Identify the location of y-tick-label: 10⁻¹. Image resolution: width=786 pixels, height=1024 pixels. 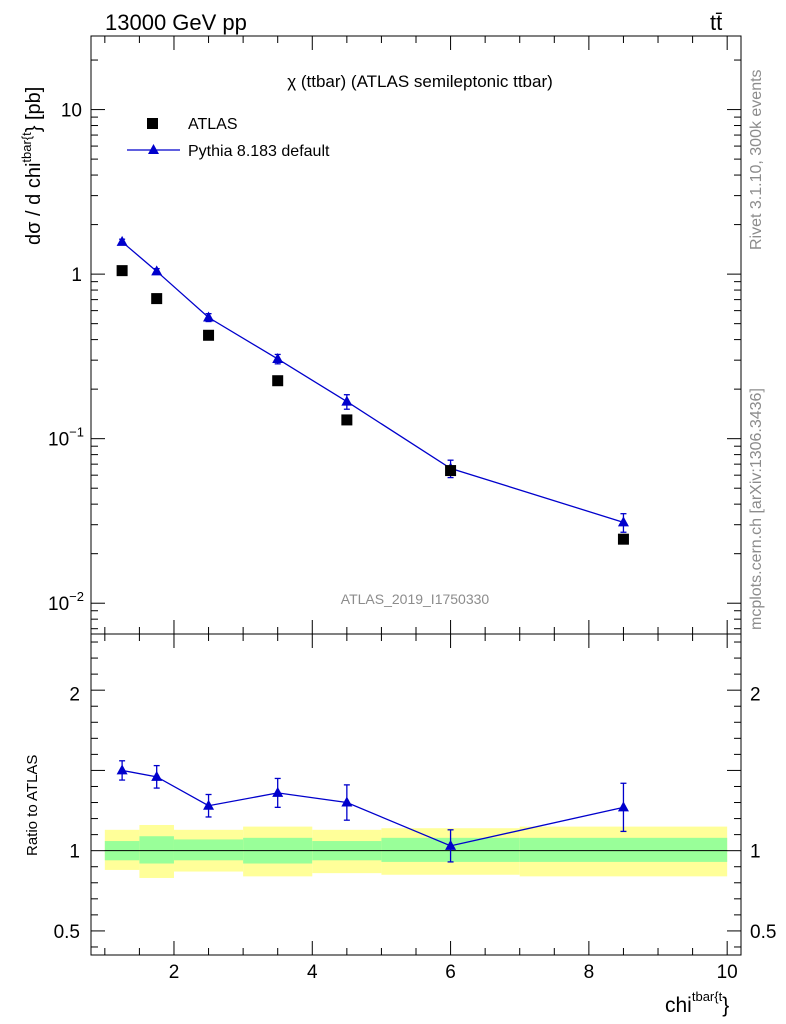
(66, 438).